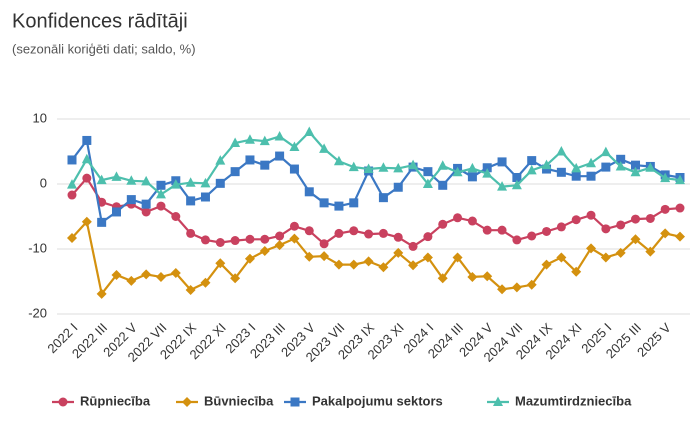  I want to click on legend-item: Pakalpojumu sektors, so click(363, 400).